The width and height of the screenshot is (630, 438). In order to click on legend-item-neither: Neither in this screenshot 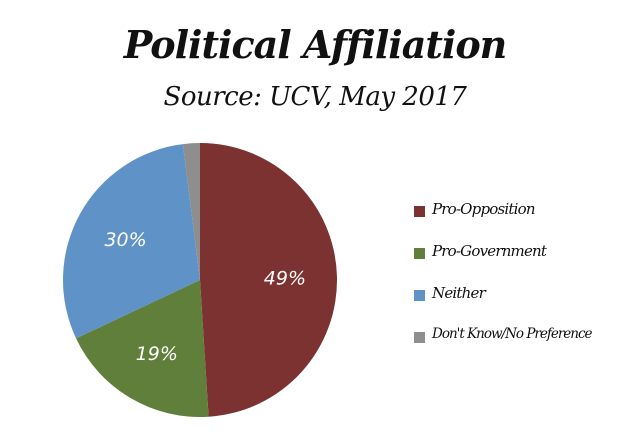, I will do `click(521, 294)`.